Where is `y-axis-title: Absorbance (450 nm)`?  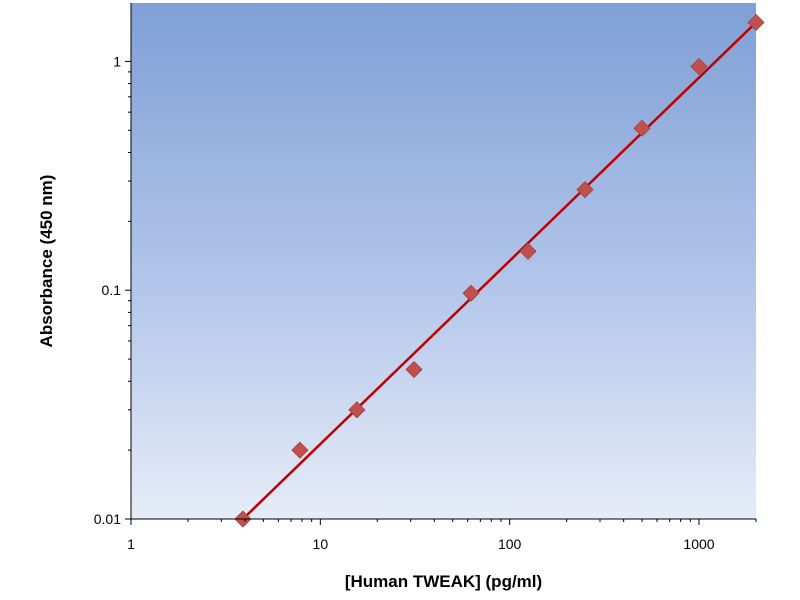 y-axis-title: Absorbance (450 nm) is located at coordinates (46, 261).